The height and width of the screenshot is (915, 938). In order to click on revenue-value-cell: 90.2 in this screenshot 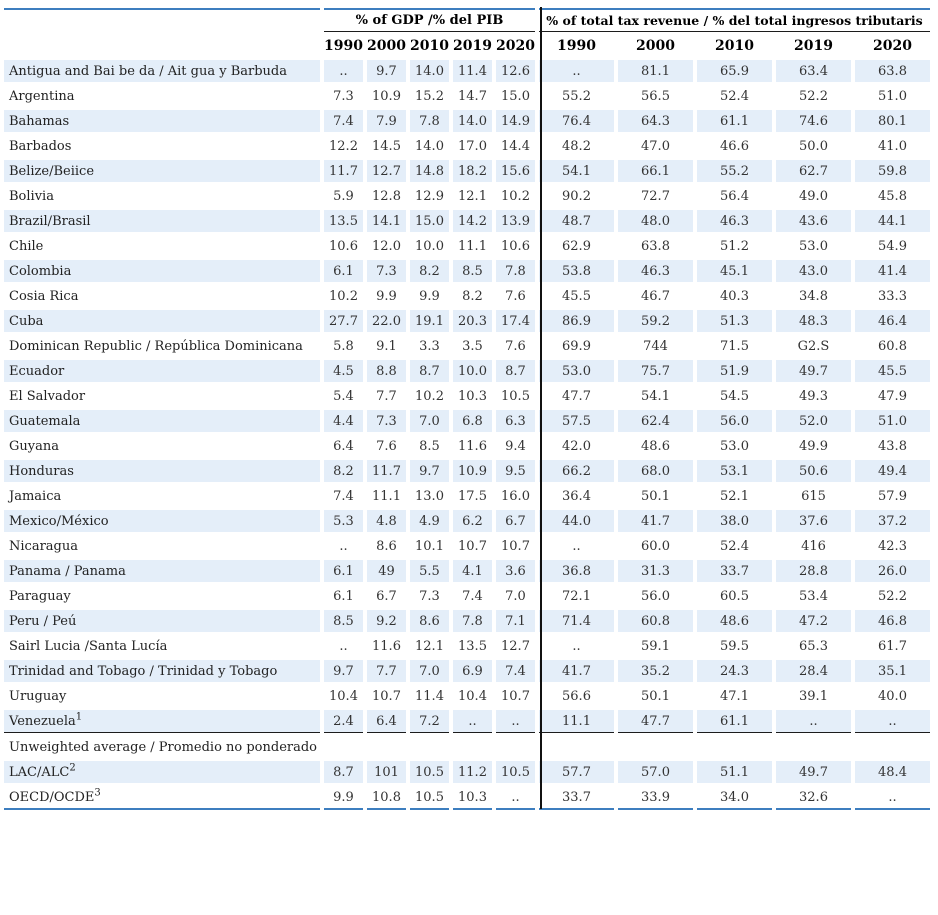, I will do `click(576, 196)`.